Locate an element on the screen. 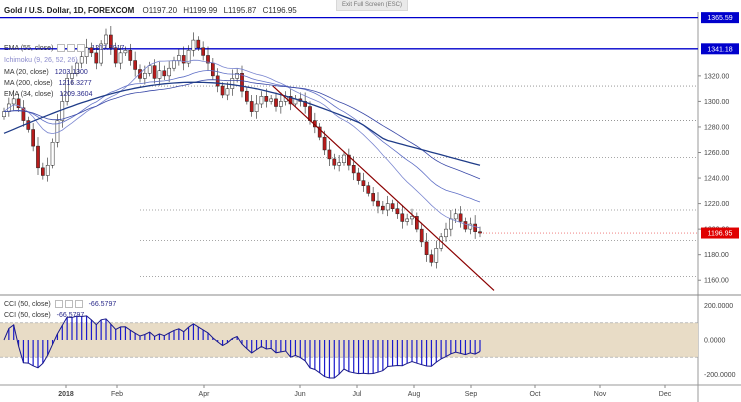 The height and width of the screenshot is (402, 741). ohlc-readout: O1197.20 H1199.99 L1195.87 C1196.95 is located at coordinates (221, 10).